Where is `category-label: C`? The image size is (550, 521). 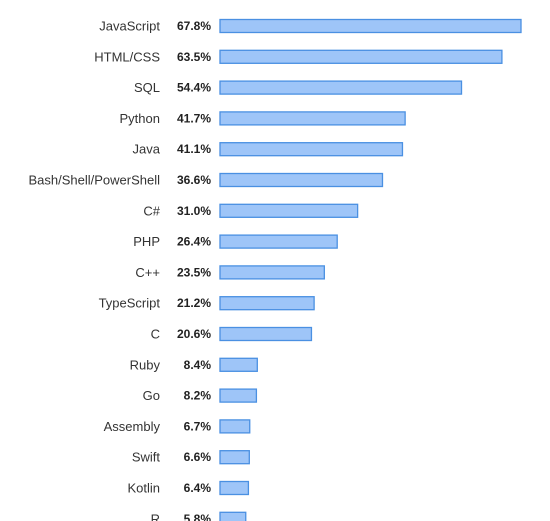 category-label: C is located at coordinates (155, 334).